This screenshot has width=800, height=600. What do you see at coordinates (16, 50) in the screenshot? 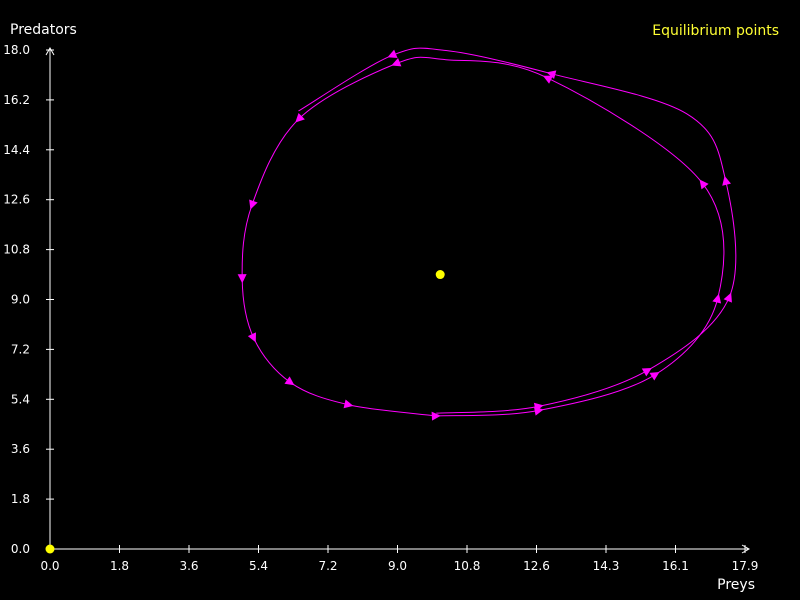
I see `y-tick-label: 18.0` at bounding box center [16, 50].